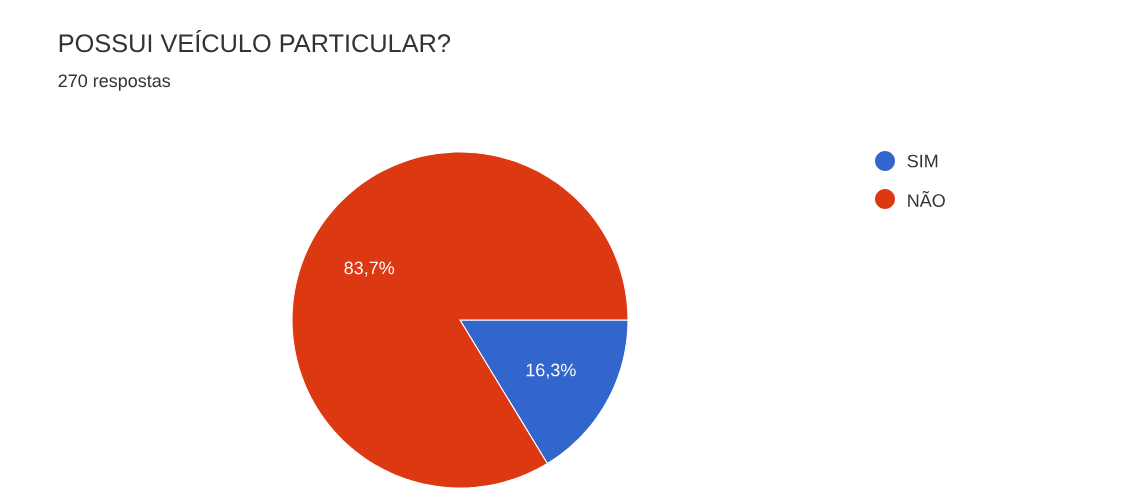 The image size is (1125, 497). I want to click on data-label: 83,7%, so click(369, 269).